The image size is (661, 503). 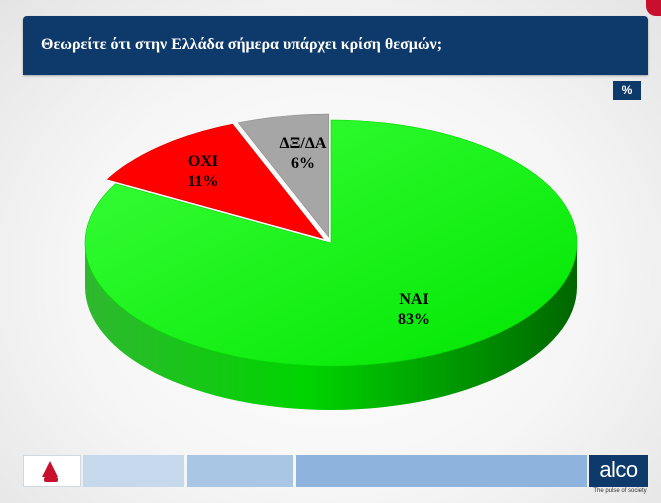 I want to click on slice-label-1: ΟΧΙ, so click(x=203, y=161).